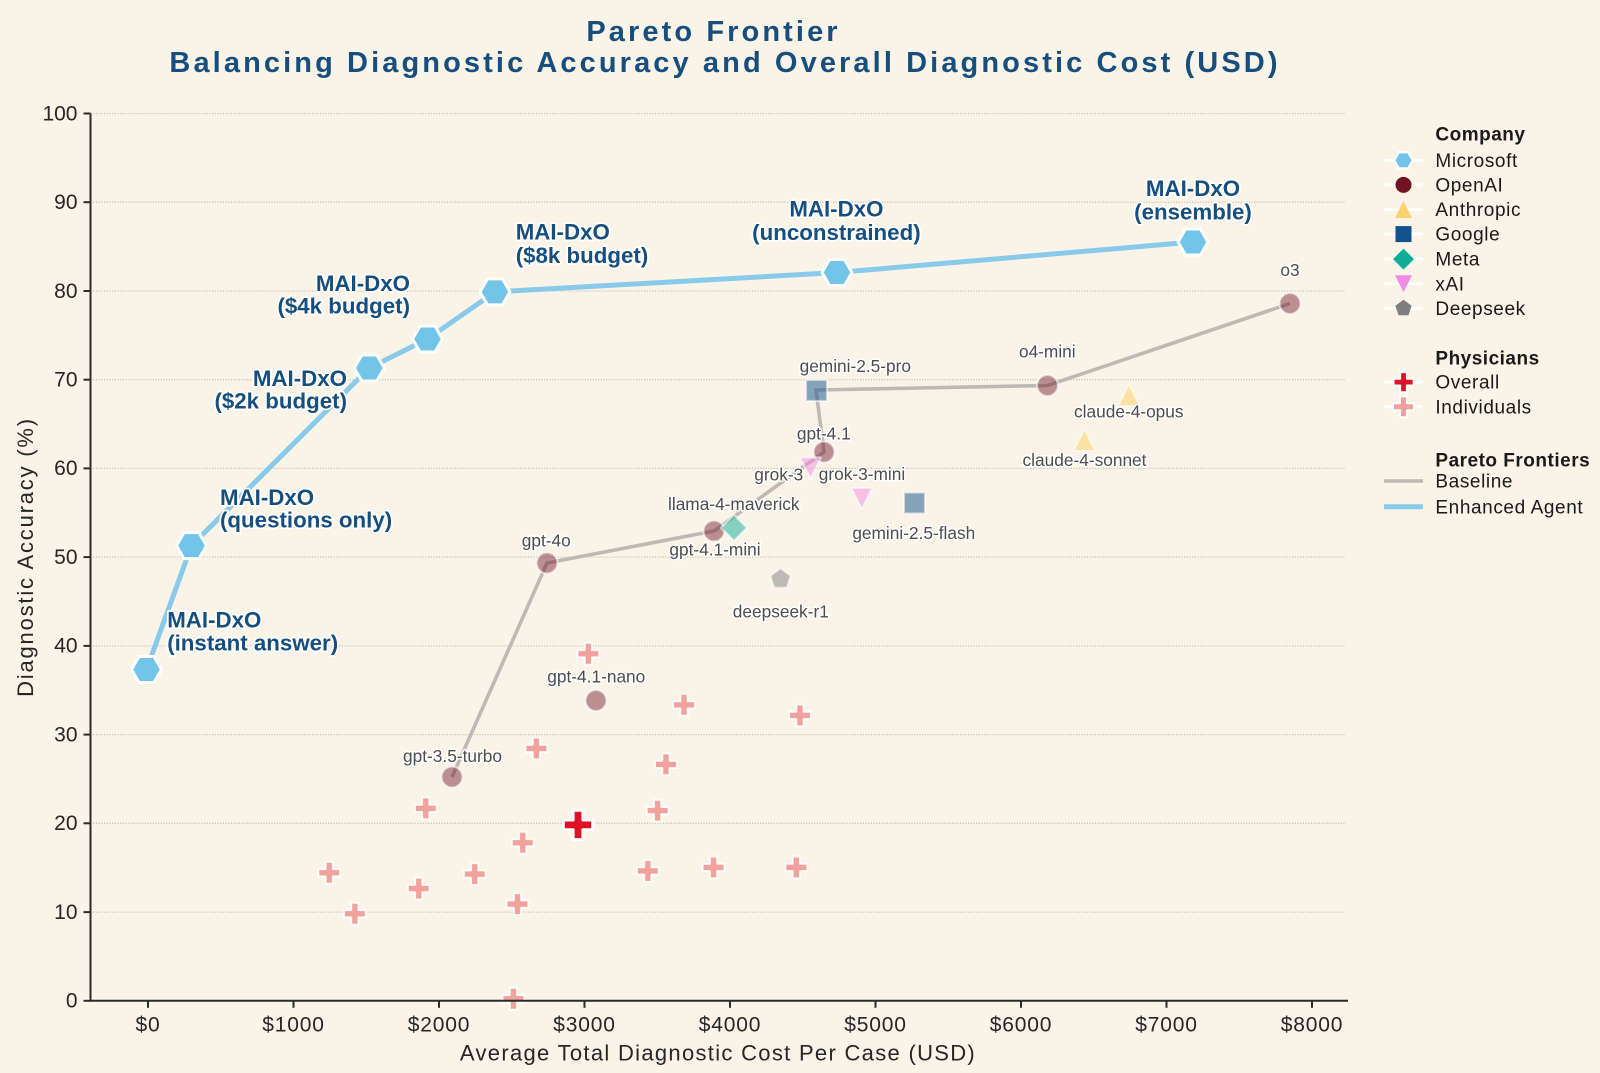 This screenshot has height=1073, width=1600. Describe the element at coordinates (1449, 284) in the screenshot. I see `svg-text: xAI` at that location.